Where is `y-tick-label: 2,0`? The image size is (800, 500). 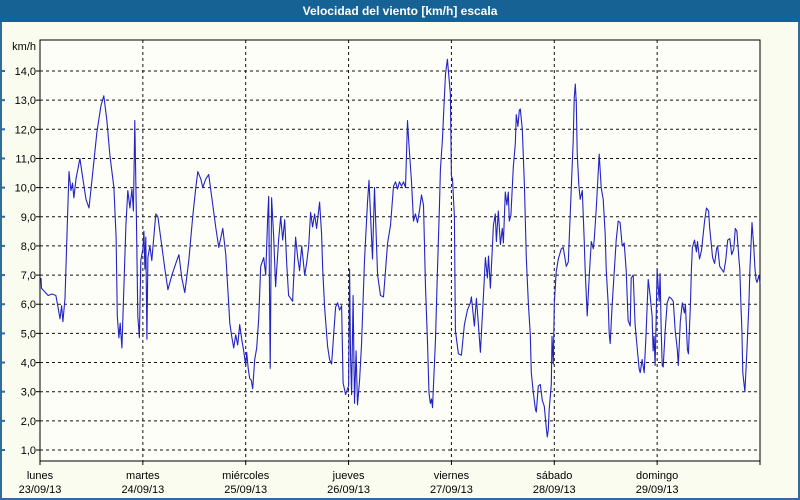 y-tick-label: 2,0 is located at coordinates (28, 422).